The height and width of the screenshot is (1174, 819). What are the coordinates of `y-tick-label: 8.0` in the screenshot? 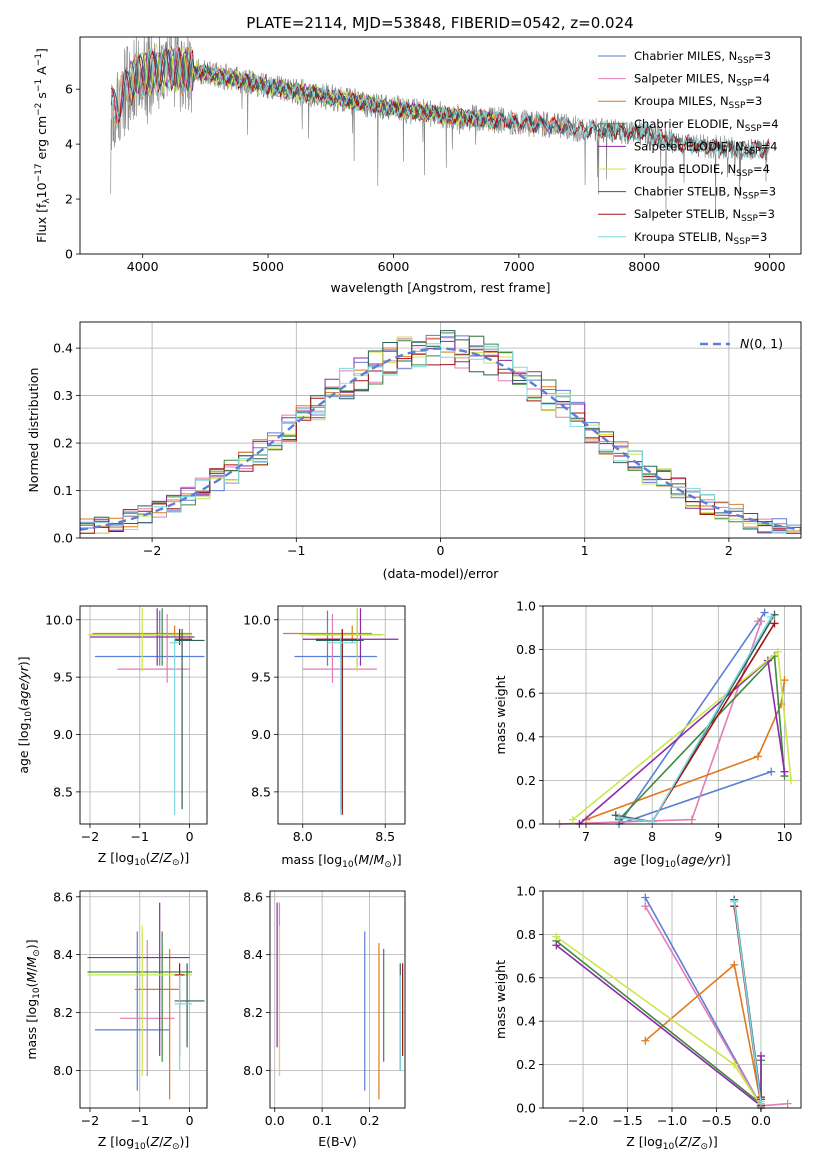 It's located at (63, 1070).